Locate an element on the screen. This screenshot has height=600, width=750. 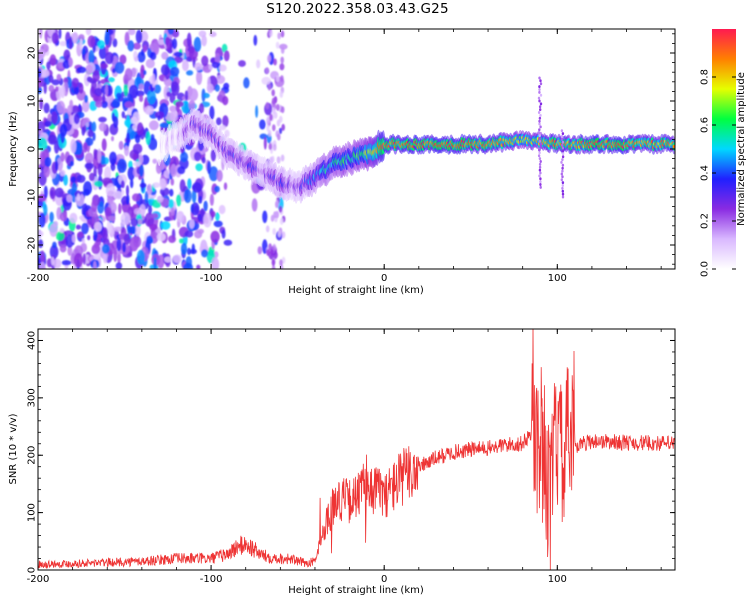
colorbar-gradient is located at coordinates (724, 149).